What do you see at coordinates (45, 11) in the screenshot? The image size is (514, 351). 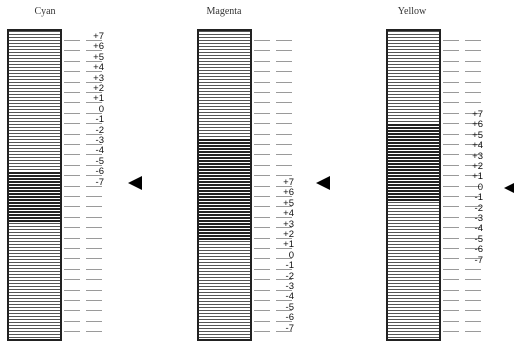 I see `column-title-cyan: Cyan` at bounding box center [45, 11].